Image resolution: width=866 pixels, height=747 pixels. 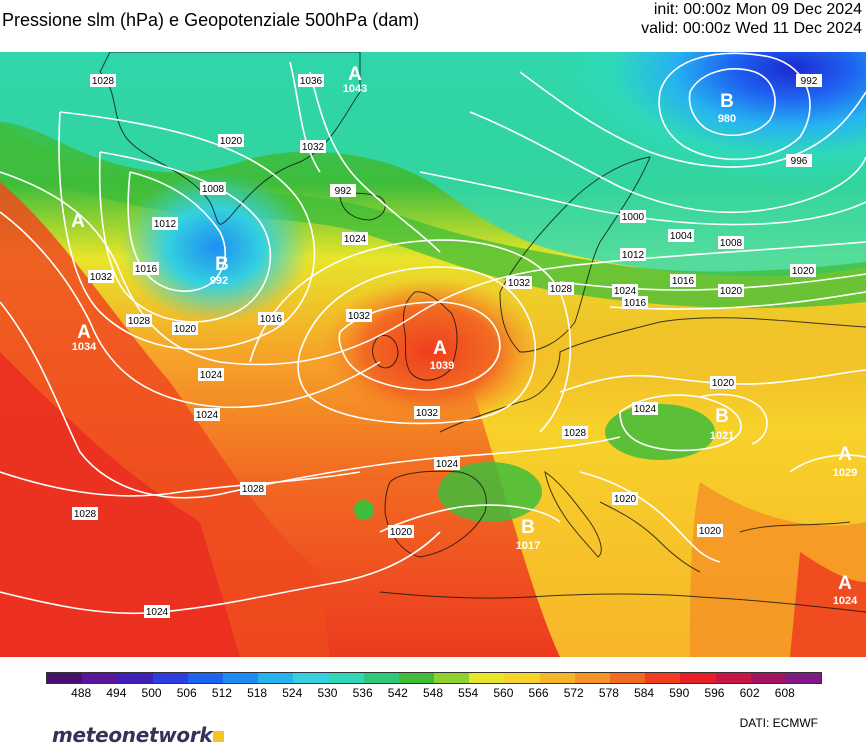 I want to click on colorbar-tick-label: 590, so click(x=679, y=693).